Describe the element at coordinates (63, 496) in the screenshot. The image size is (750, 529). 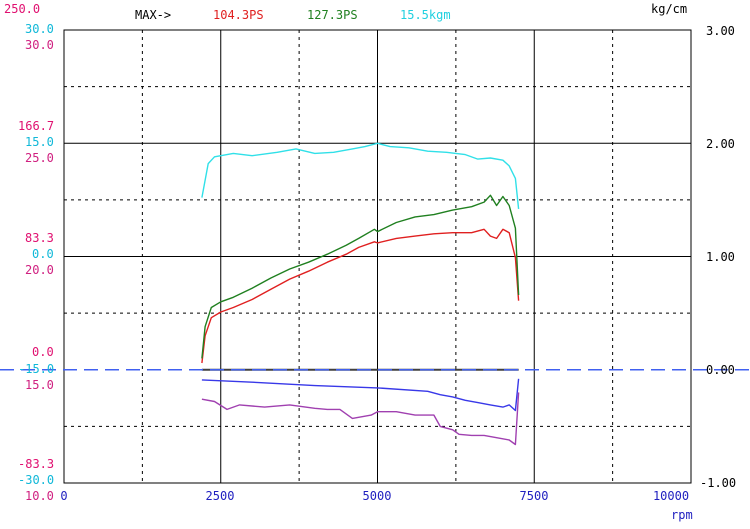
I see `x-tick-label: 0` at that location.